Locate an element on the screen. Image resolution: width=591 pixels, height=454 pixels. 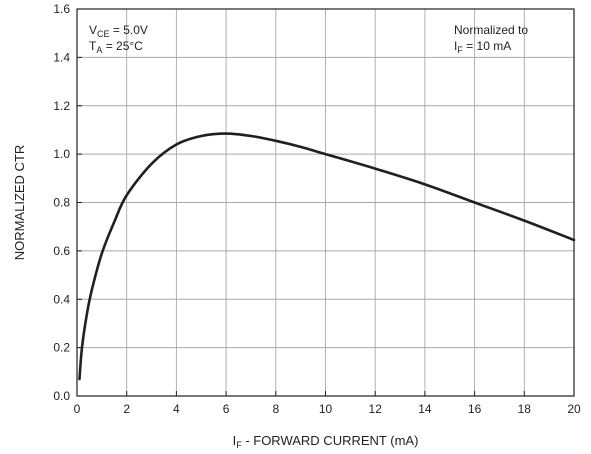
x-tick-label: 10 is located at coordinates (326, 409).